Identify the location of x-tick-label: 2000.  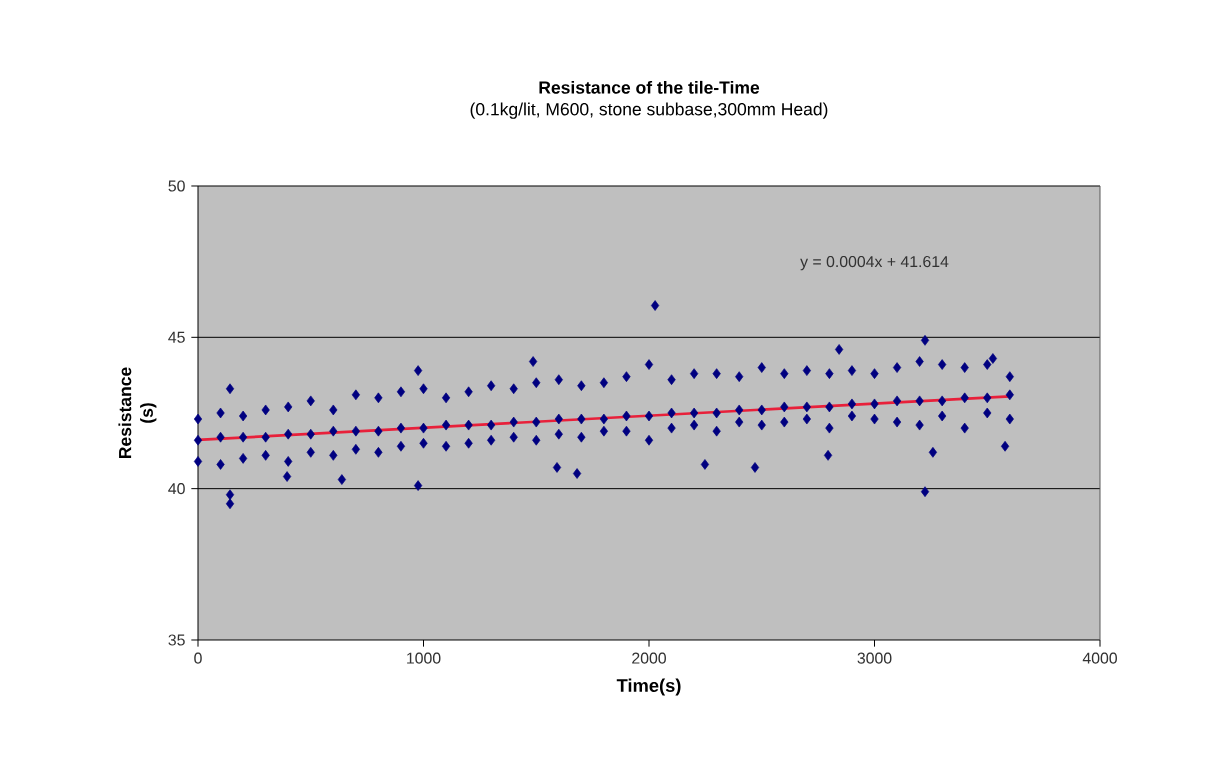
(649, 658).